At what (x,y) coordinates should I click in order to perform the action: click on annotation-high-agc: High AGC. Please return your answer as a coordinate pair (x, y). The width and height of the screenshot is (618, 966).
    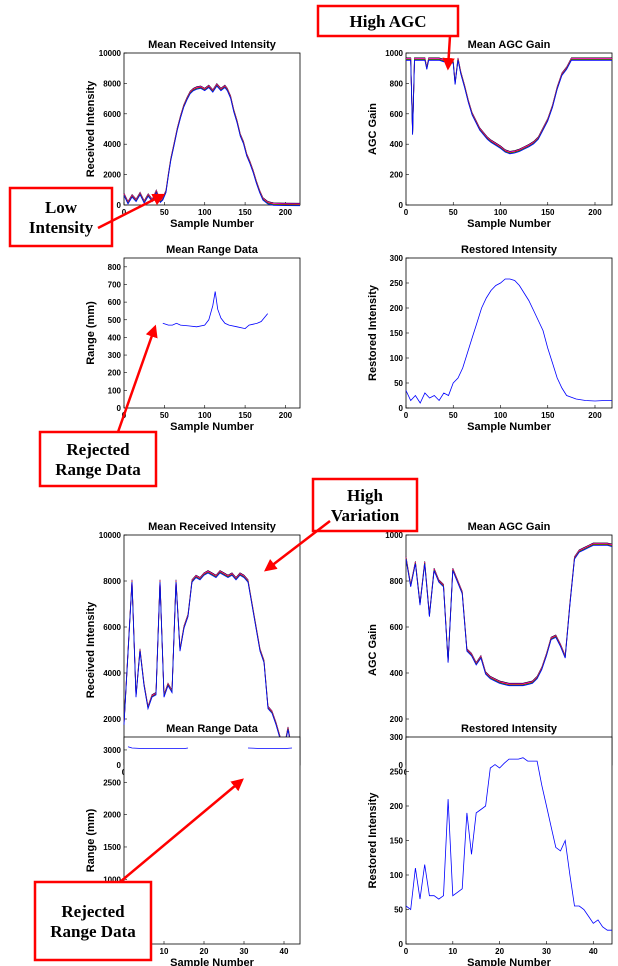
    Looking at the image, I should click on (388, 37).